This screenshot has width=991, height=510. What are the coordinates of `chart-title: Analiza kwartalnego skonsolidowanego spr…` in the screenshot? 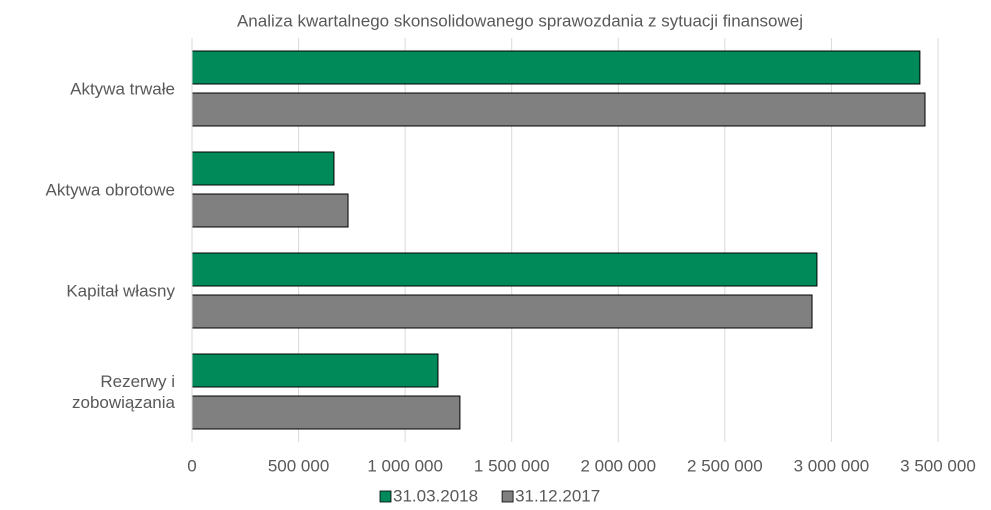 It's located at (520, 20).